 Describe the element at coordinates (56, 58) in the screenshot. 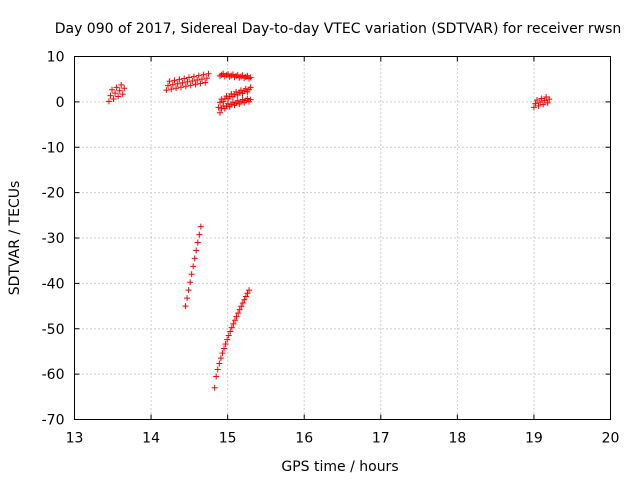

I see `y-tick-label: 10` at that location.